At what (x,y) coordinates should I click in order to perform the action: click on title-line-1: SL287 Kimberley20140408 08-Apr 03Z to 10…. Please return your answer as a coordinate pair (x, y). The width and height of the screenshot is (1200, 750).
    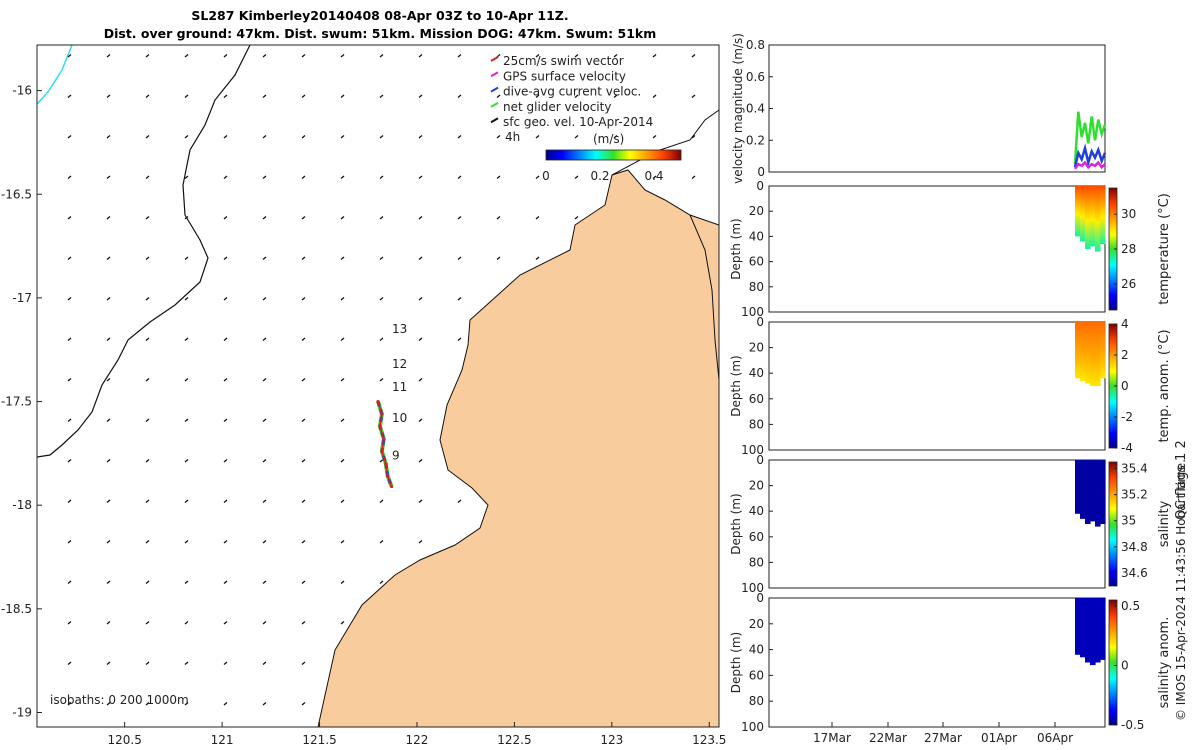
    Looking at the image, I should click on (380, 15).